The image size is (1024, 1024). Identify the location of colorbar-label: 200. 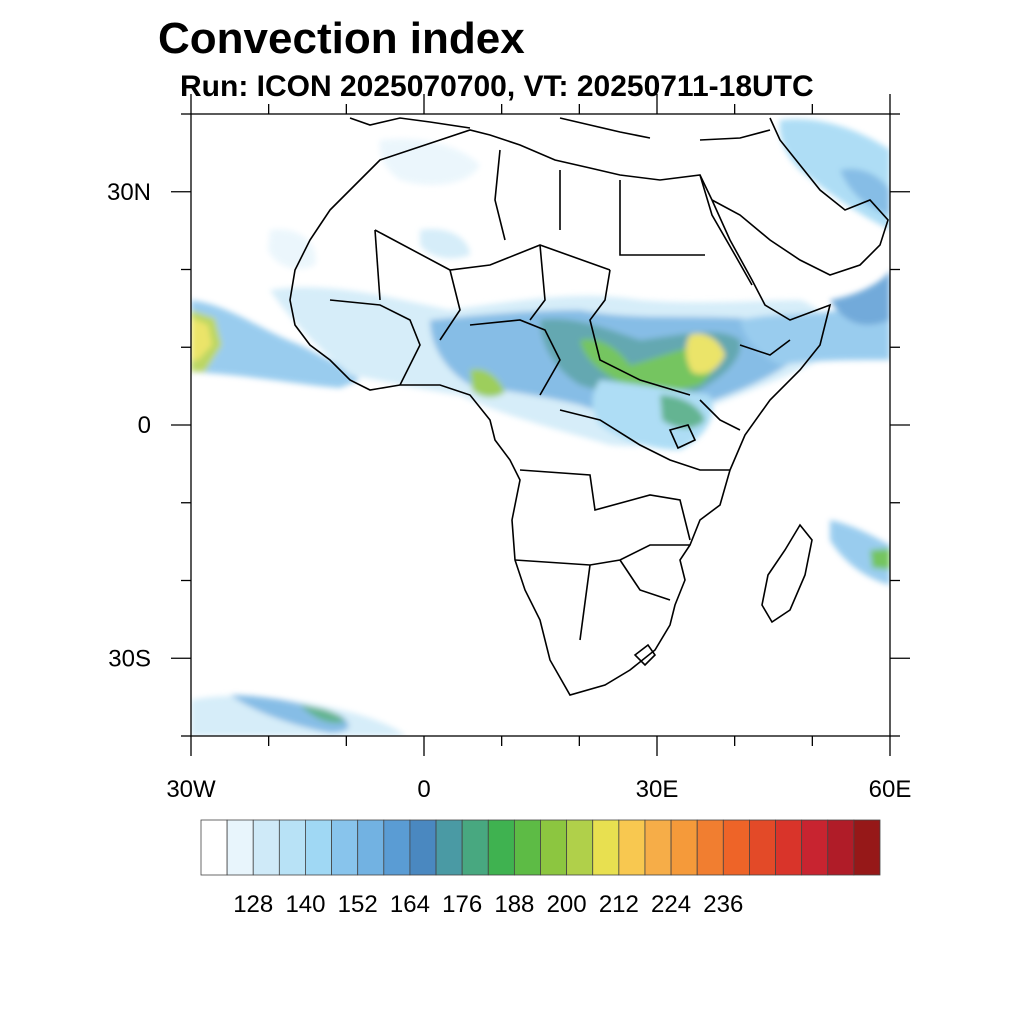
(567, 904).